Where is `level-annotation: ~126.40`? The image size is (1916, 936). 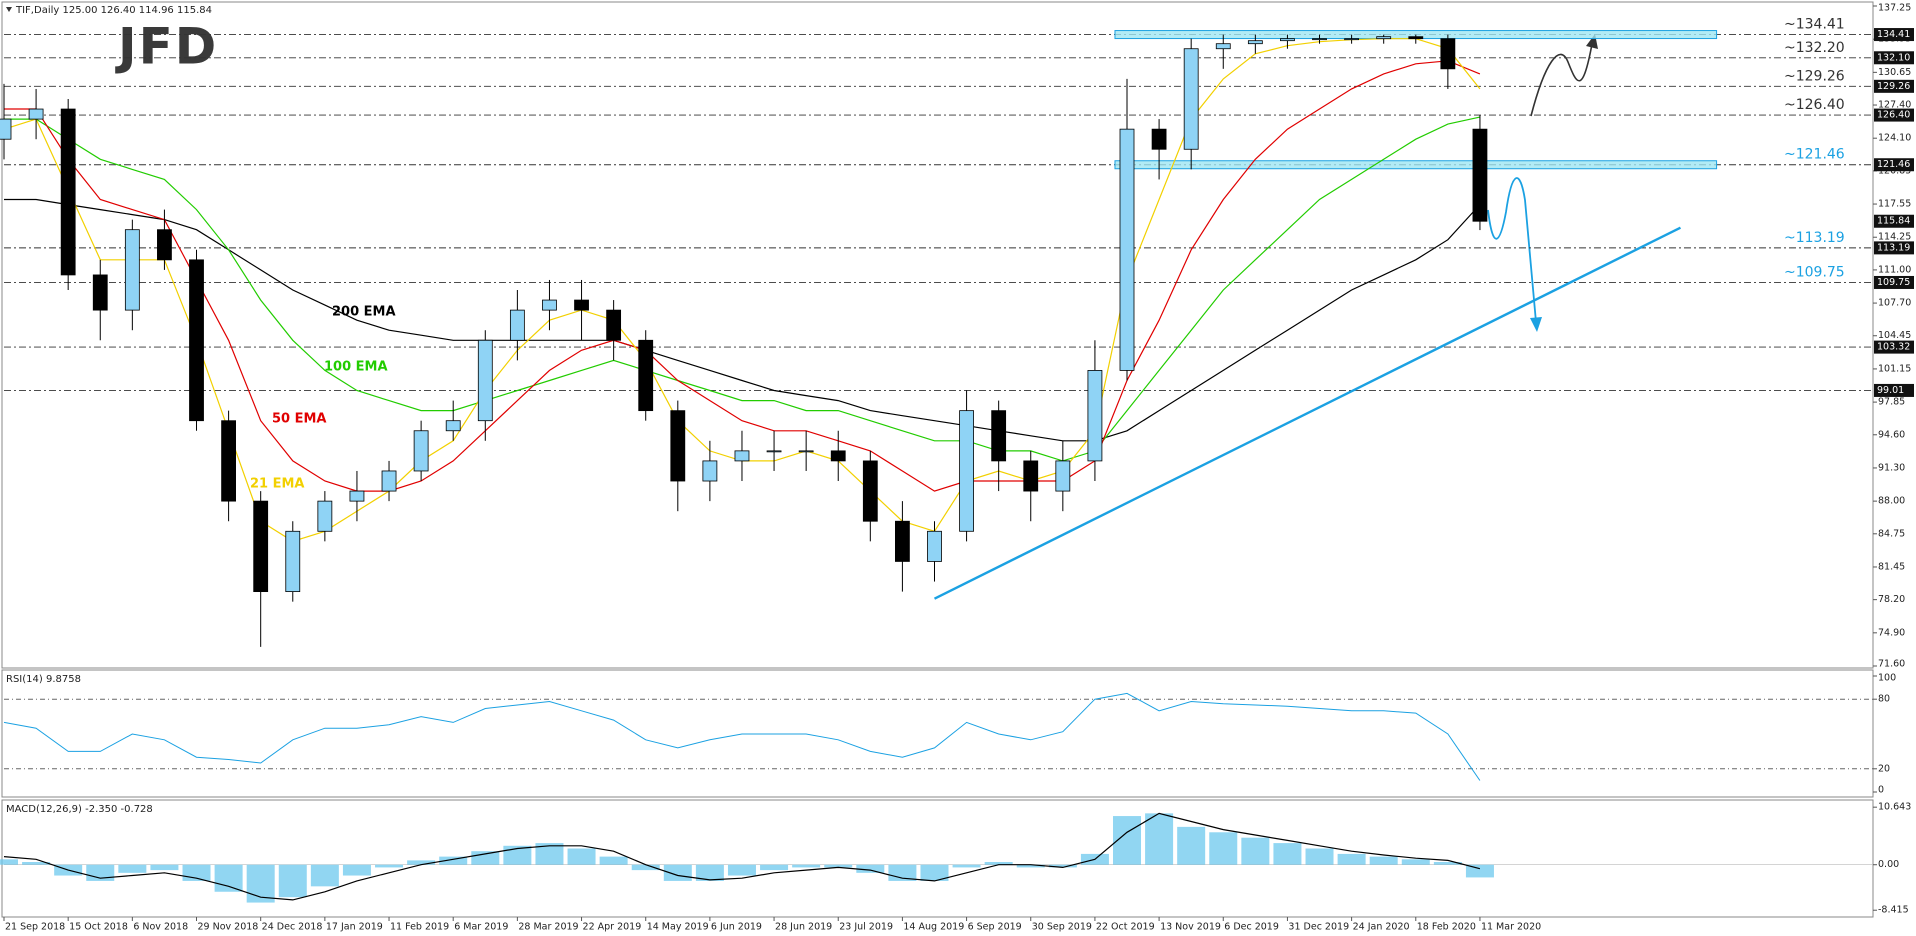 level-annotation: ~126.40 is located at coordinates (1814, 105).